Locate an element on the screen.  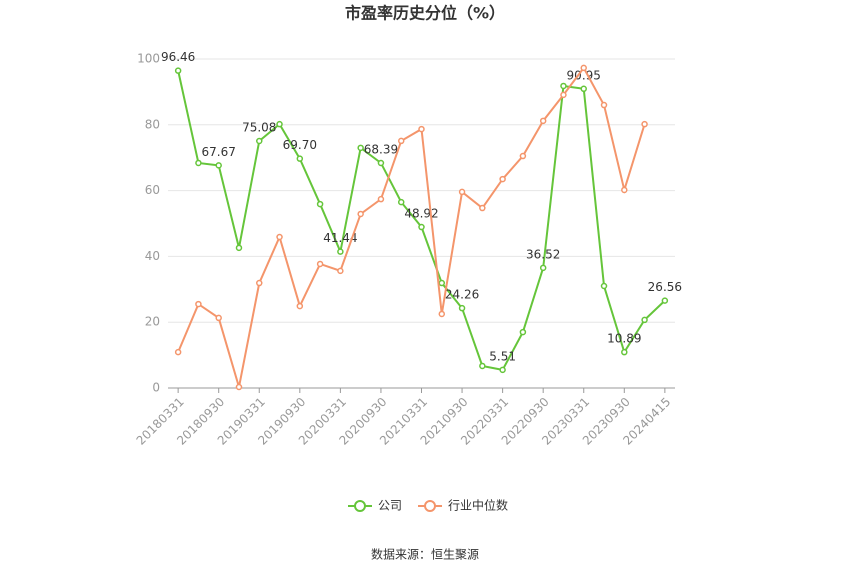
legend-label: 行业中位数 is located at coordinates (478, 505).